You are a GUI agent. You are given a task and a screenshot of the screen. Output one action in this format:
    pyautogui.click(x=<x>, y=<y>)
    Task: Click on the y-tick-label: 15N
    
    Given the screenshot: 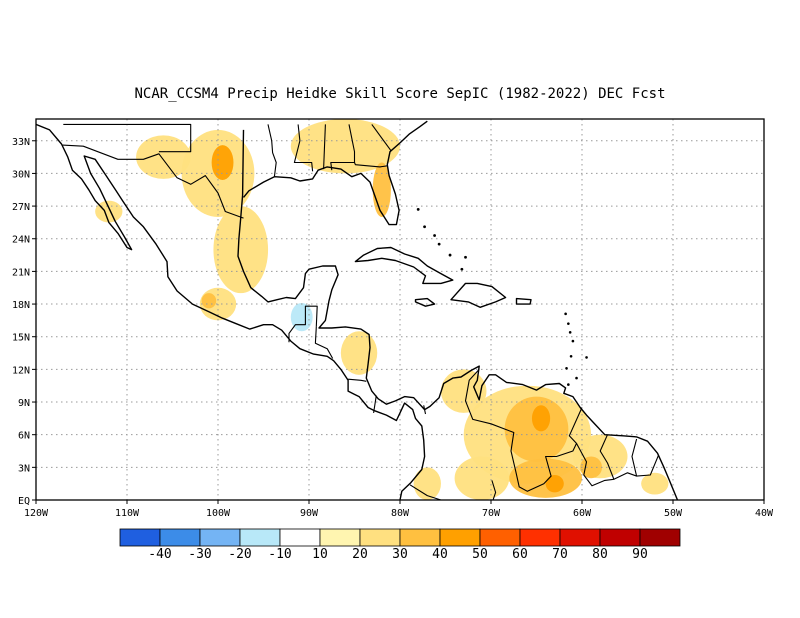 What is the action you would take?
    pyautogui.click(x=21, y=338)
    